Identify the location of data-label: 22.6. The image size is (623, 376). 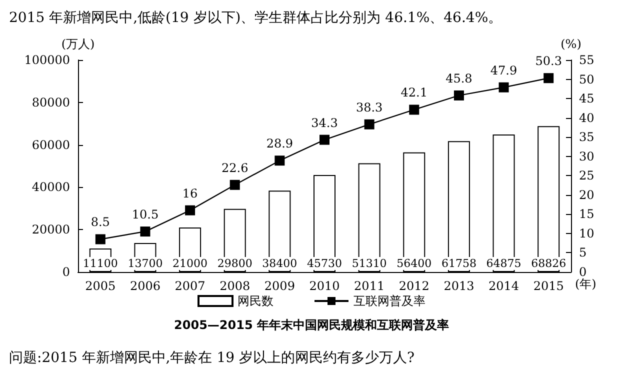
(235, 167).